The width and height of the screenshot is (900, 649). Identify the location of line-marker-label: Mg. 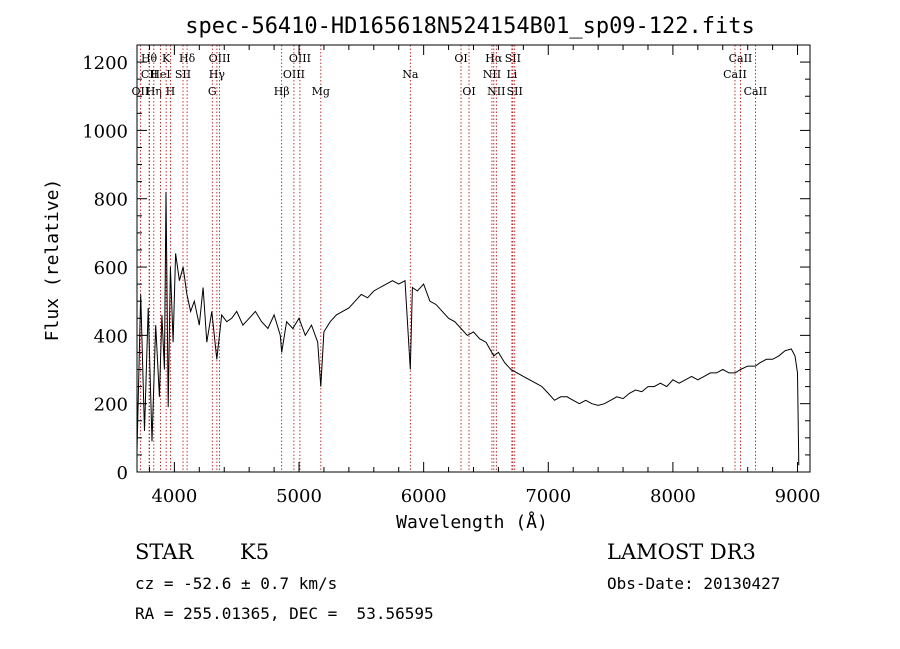
(321, 91).